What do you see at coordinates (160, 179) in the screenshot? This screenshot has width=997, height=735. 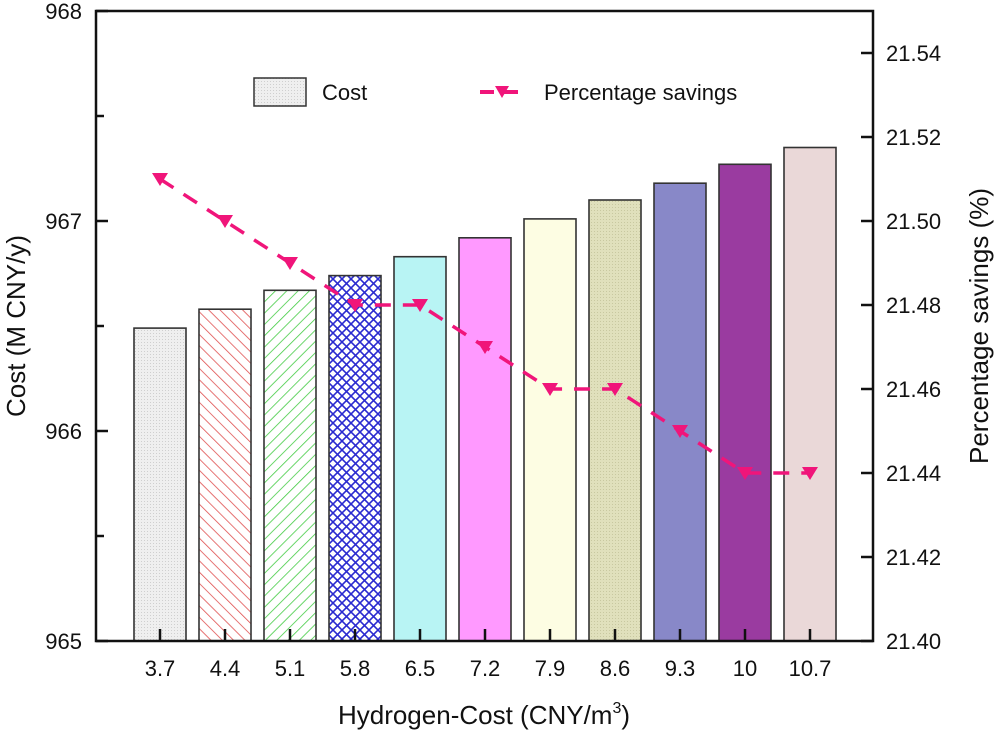 I see `savings-marker-3.7` at bounding box center [160, 179].